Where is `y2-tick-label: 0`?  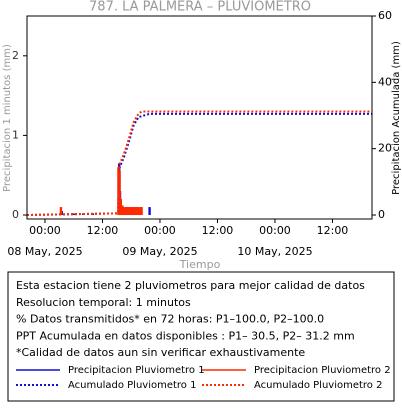
y2-tick-label: 0 is located at coordinates (381, 214).